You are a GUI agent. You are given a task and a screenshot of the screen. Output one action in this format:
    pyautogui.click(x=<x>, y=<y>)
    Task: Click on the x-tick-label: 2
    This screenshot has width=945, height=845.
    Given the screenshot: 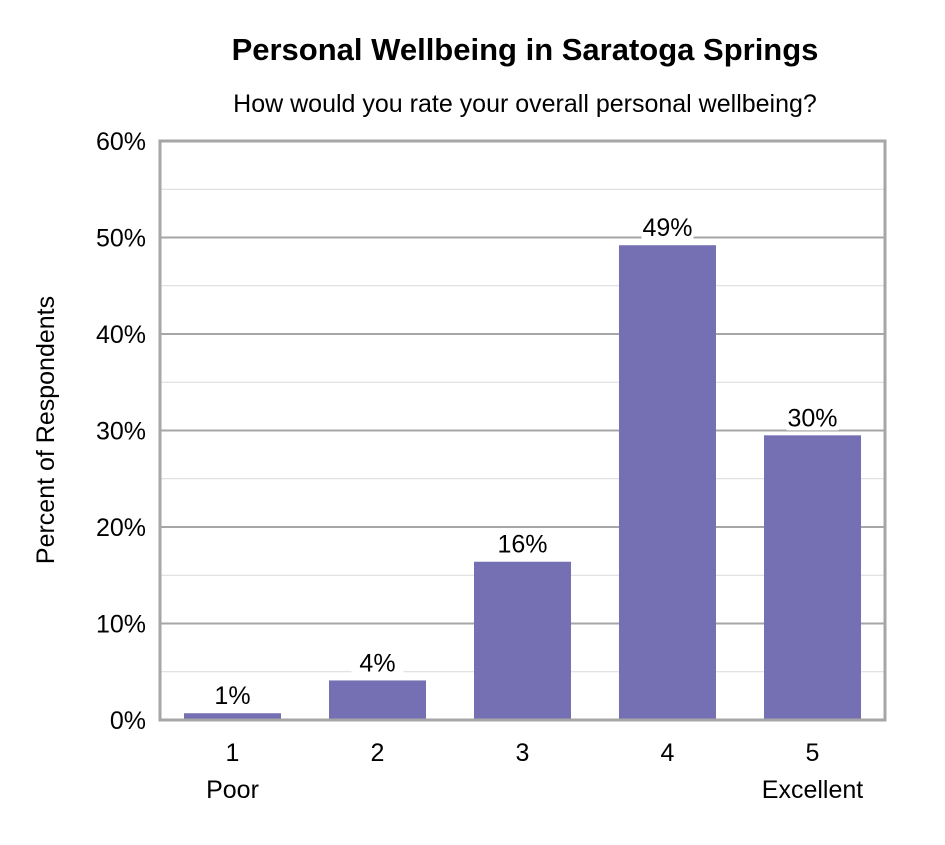 What is the action you would take?
    pyautogui.click(x=378, y=753)
    